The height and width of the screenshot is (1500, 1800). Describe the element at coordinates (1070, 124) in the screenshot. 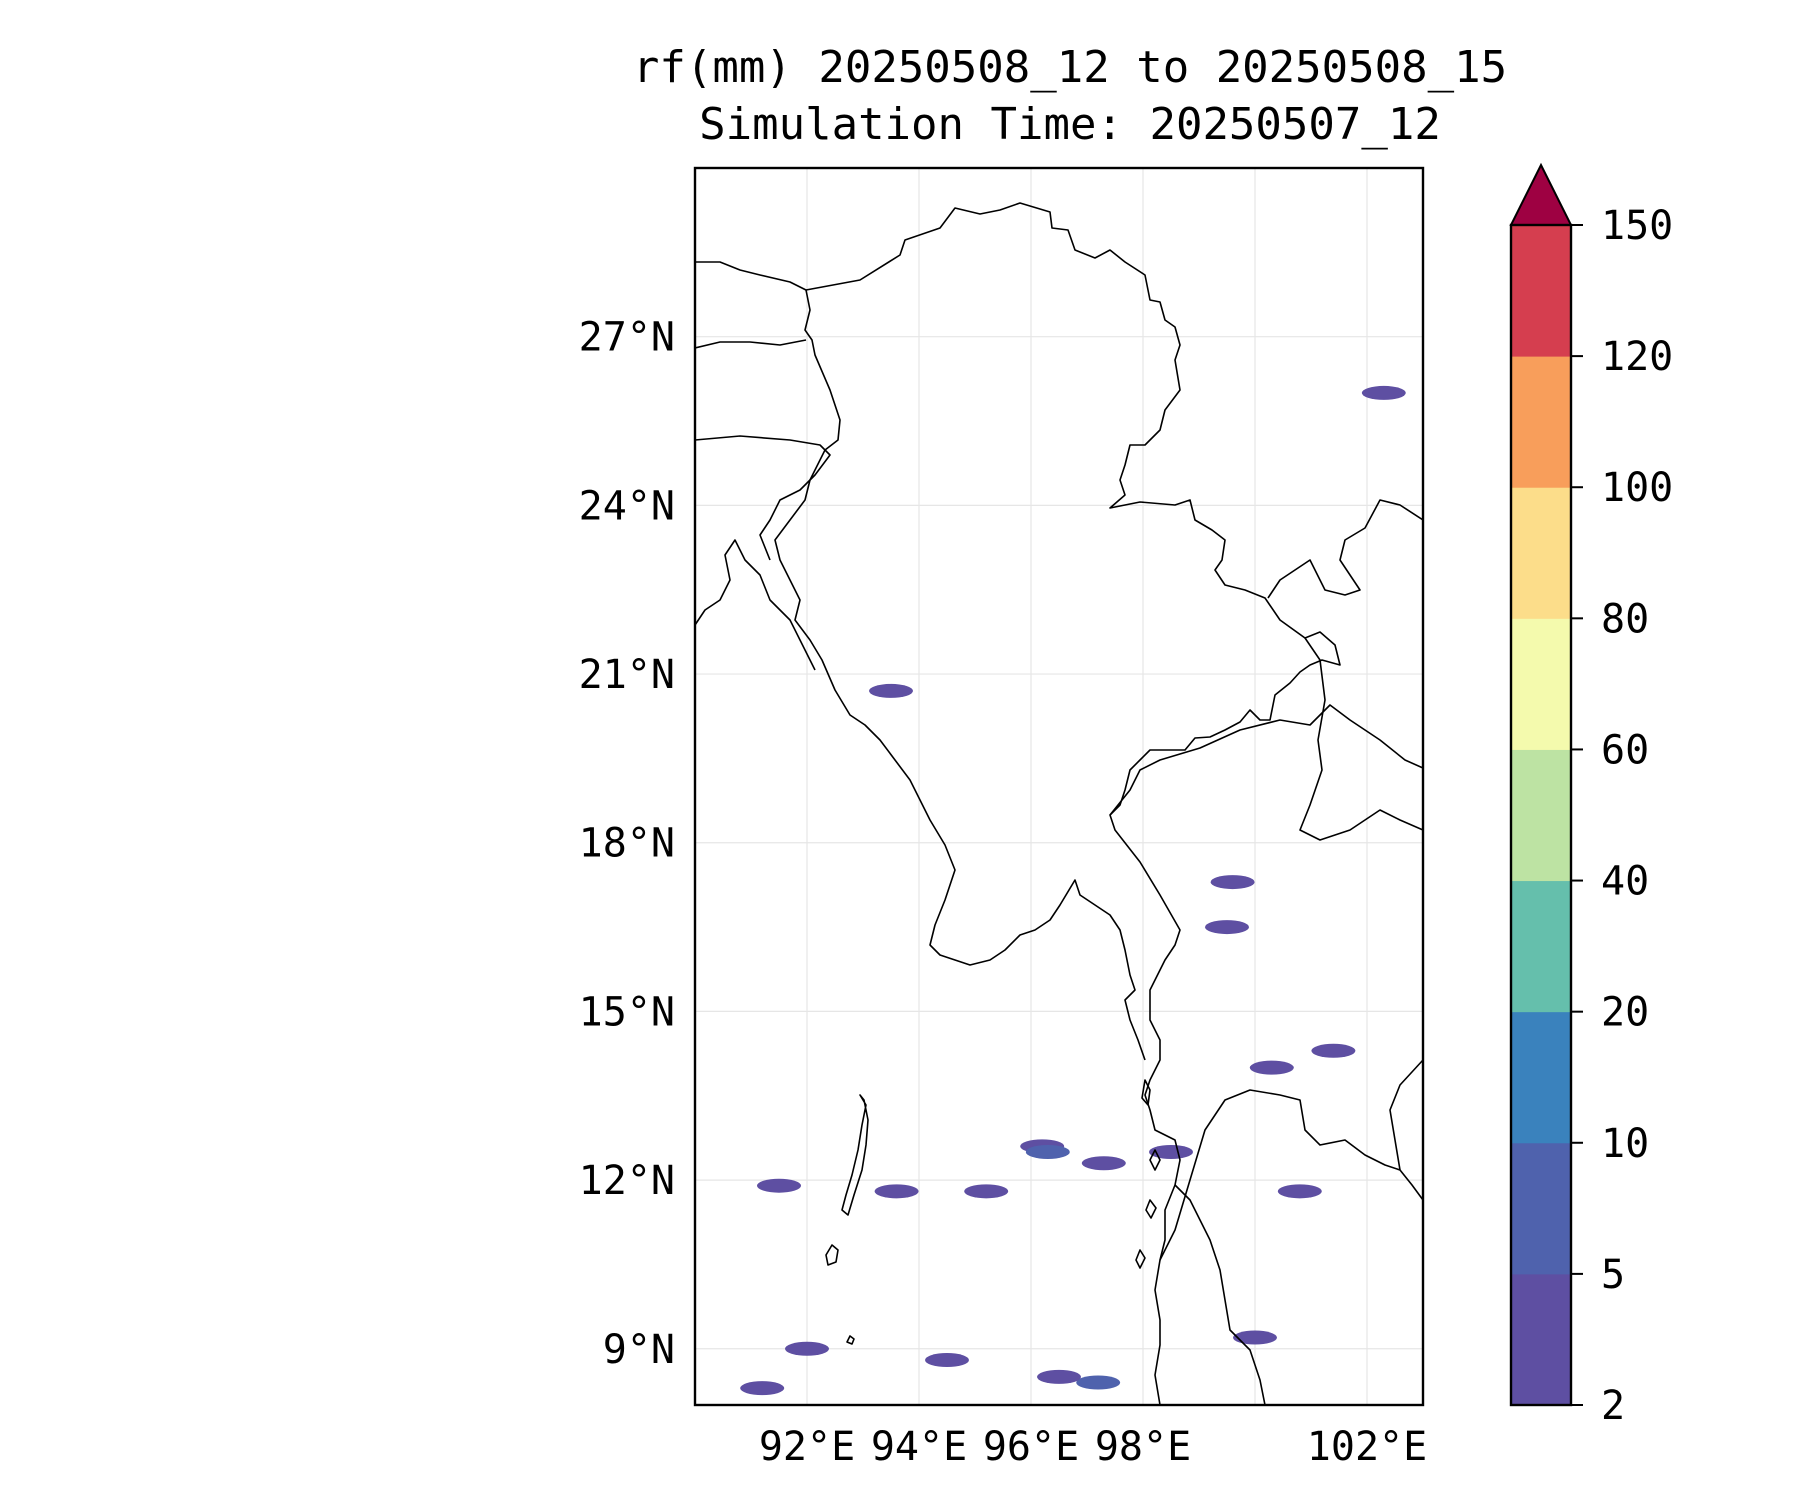

I see `chart-title-line2: Simulation Time: 20250507_12` at that location.